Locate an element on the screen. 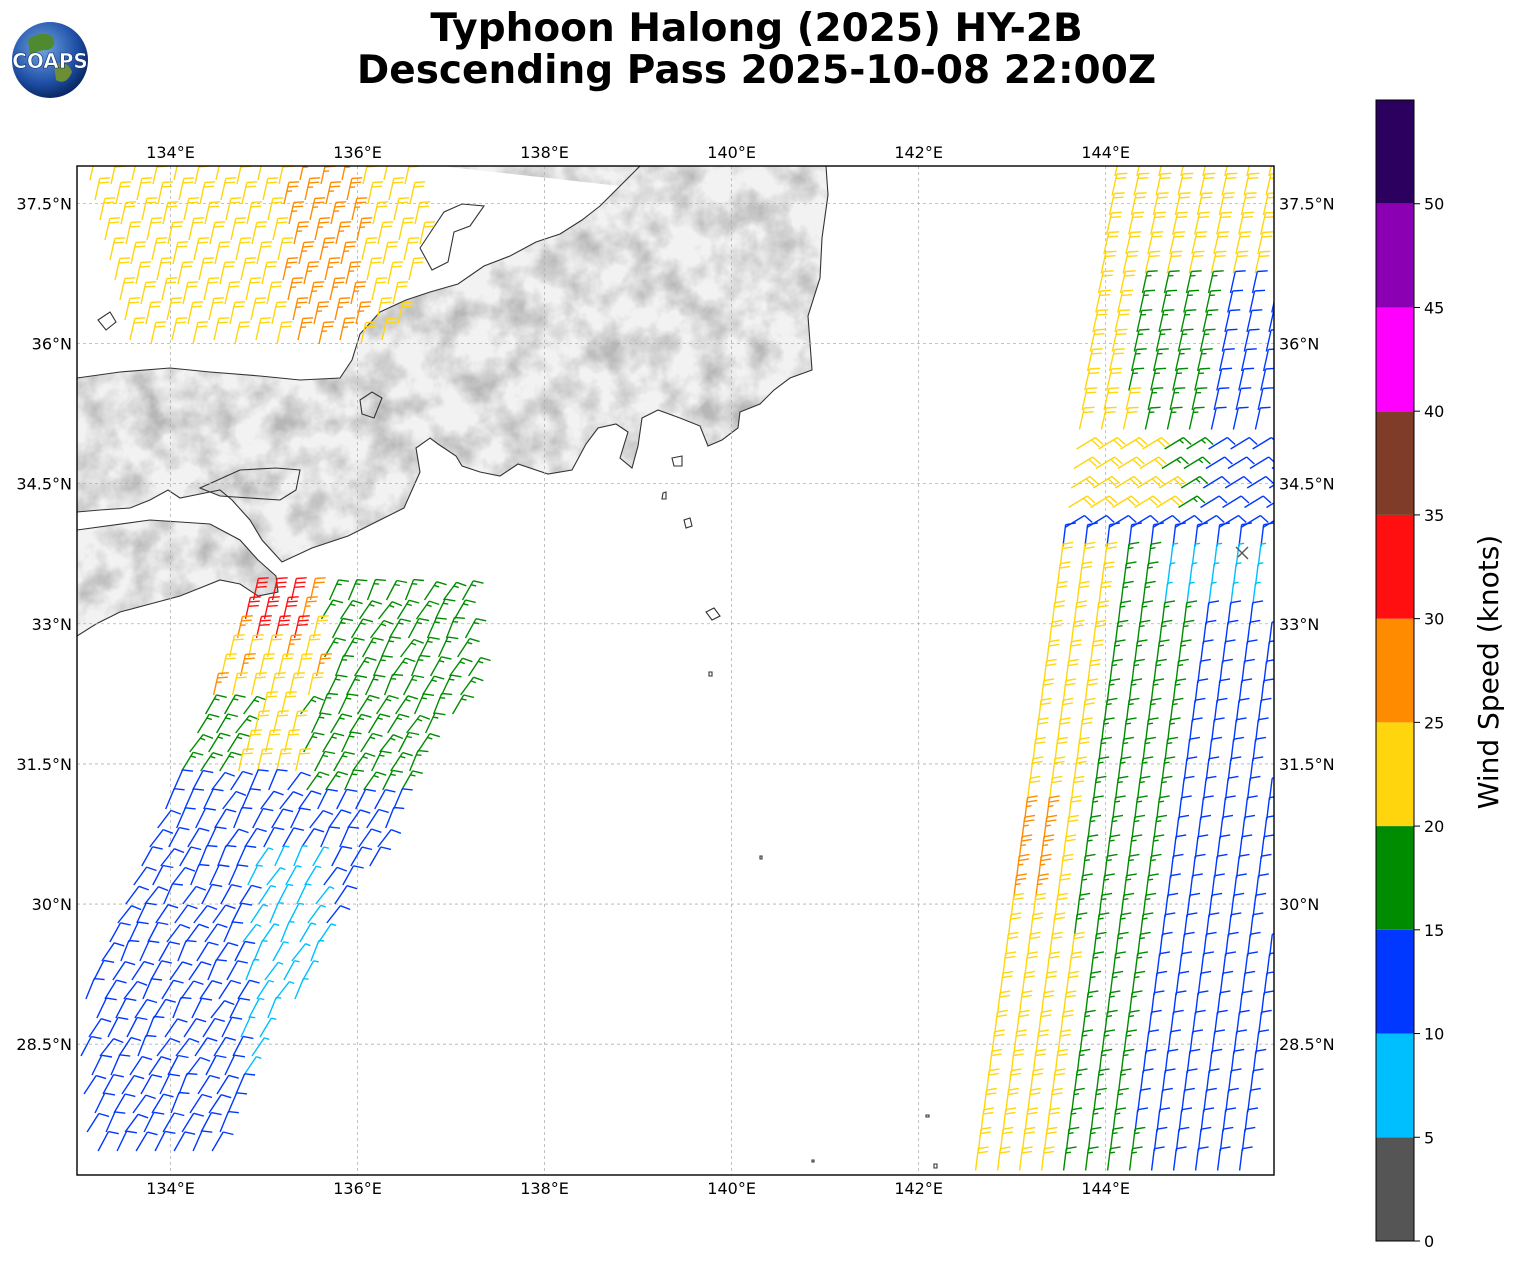  lat-tick-label-right: 36°N is located at coordinates (1299, 344).